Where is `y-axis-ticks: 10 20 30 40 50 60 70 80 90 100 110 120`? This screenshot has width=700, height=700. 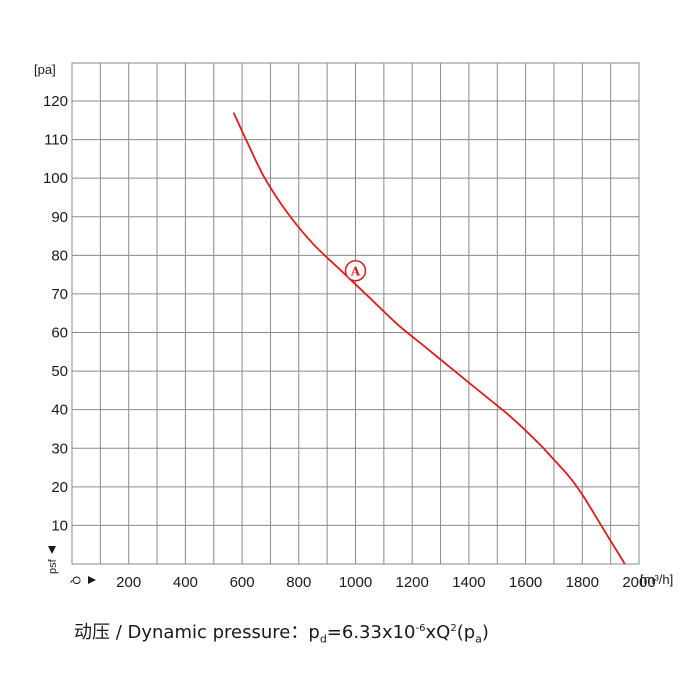
y-axis-ticks: 10 20 30 40 50 60 70 80 90 100 110 120 is located at coordinates (55, 313).